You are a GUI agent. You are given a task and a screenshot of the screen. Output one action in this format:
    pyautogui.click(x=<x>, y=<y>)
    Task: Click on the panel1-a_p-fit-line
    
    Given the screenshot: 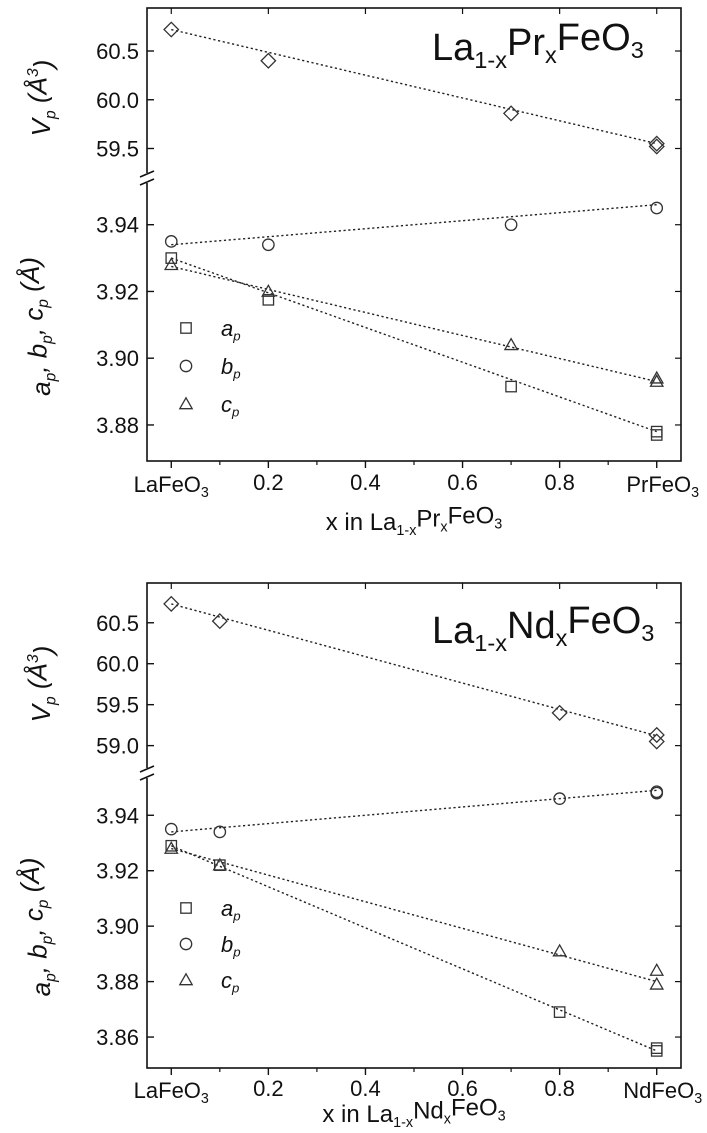 What is the action you would take?
    pyautogui.click(x=414, y=345)
    